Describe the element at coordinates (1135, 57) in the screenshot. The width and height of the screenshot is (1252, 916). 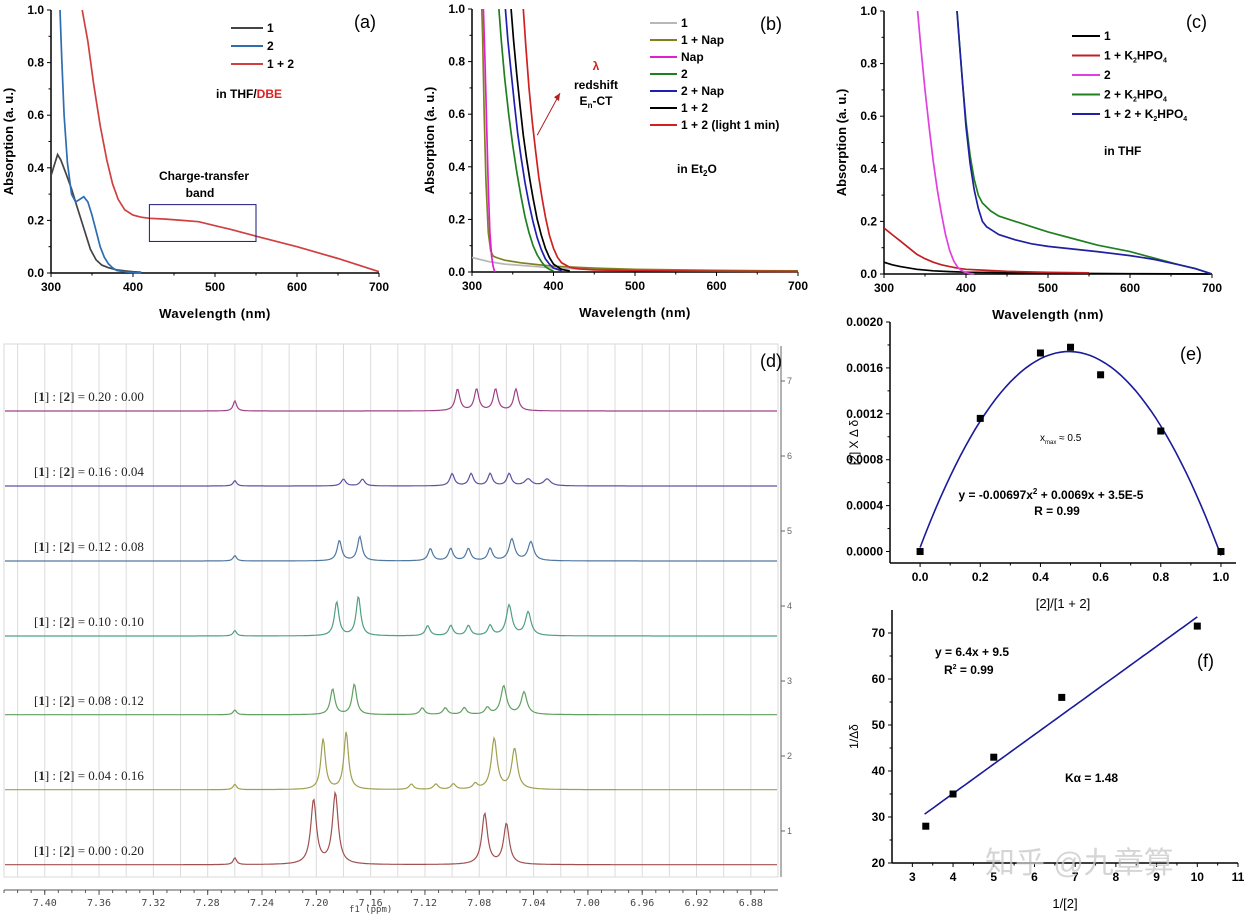
I see `legend-label: 1 + K2HPO4` at that location.